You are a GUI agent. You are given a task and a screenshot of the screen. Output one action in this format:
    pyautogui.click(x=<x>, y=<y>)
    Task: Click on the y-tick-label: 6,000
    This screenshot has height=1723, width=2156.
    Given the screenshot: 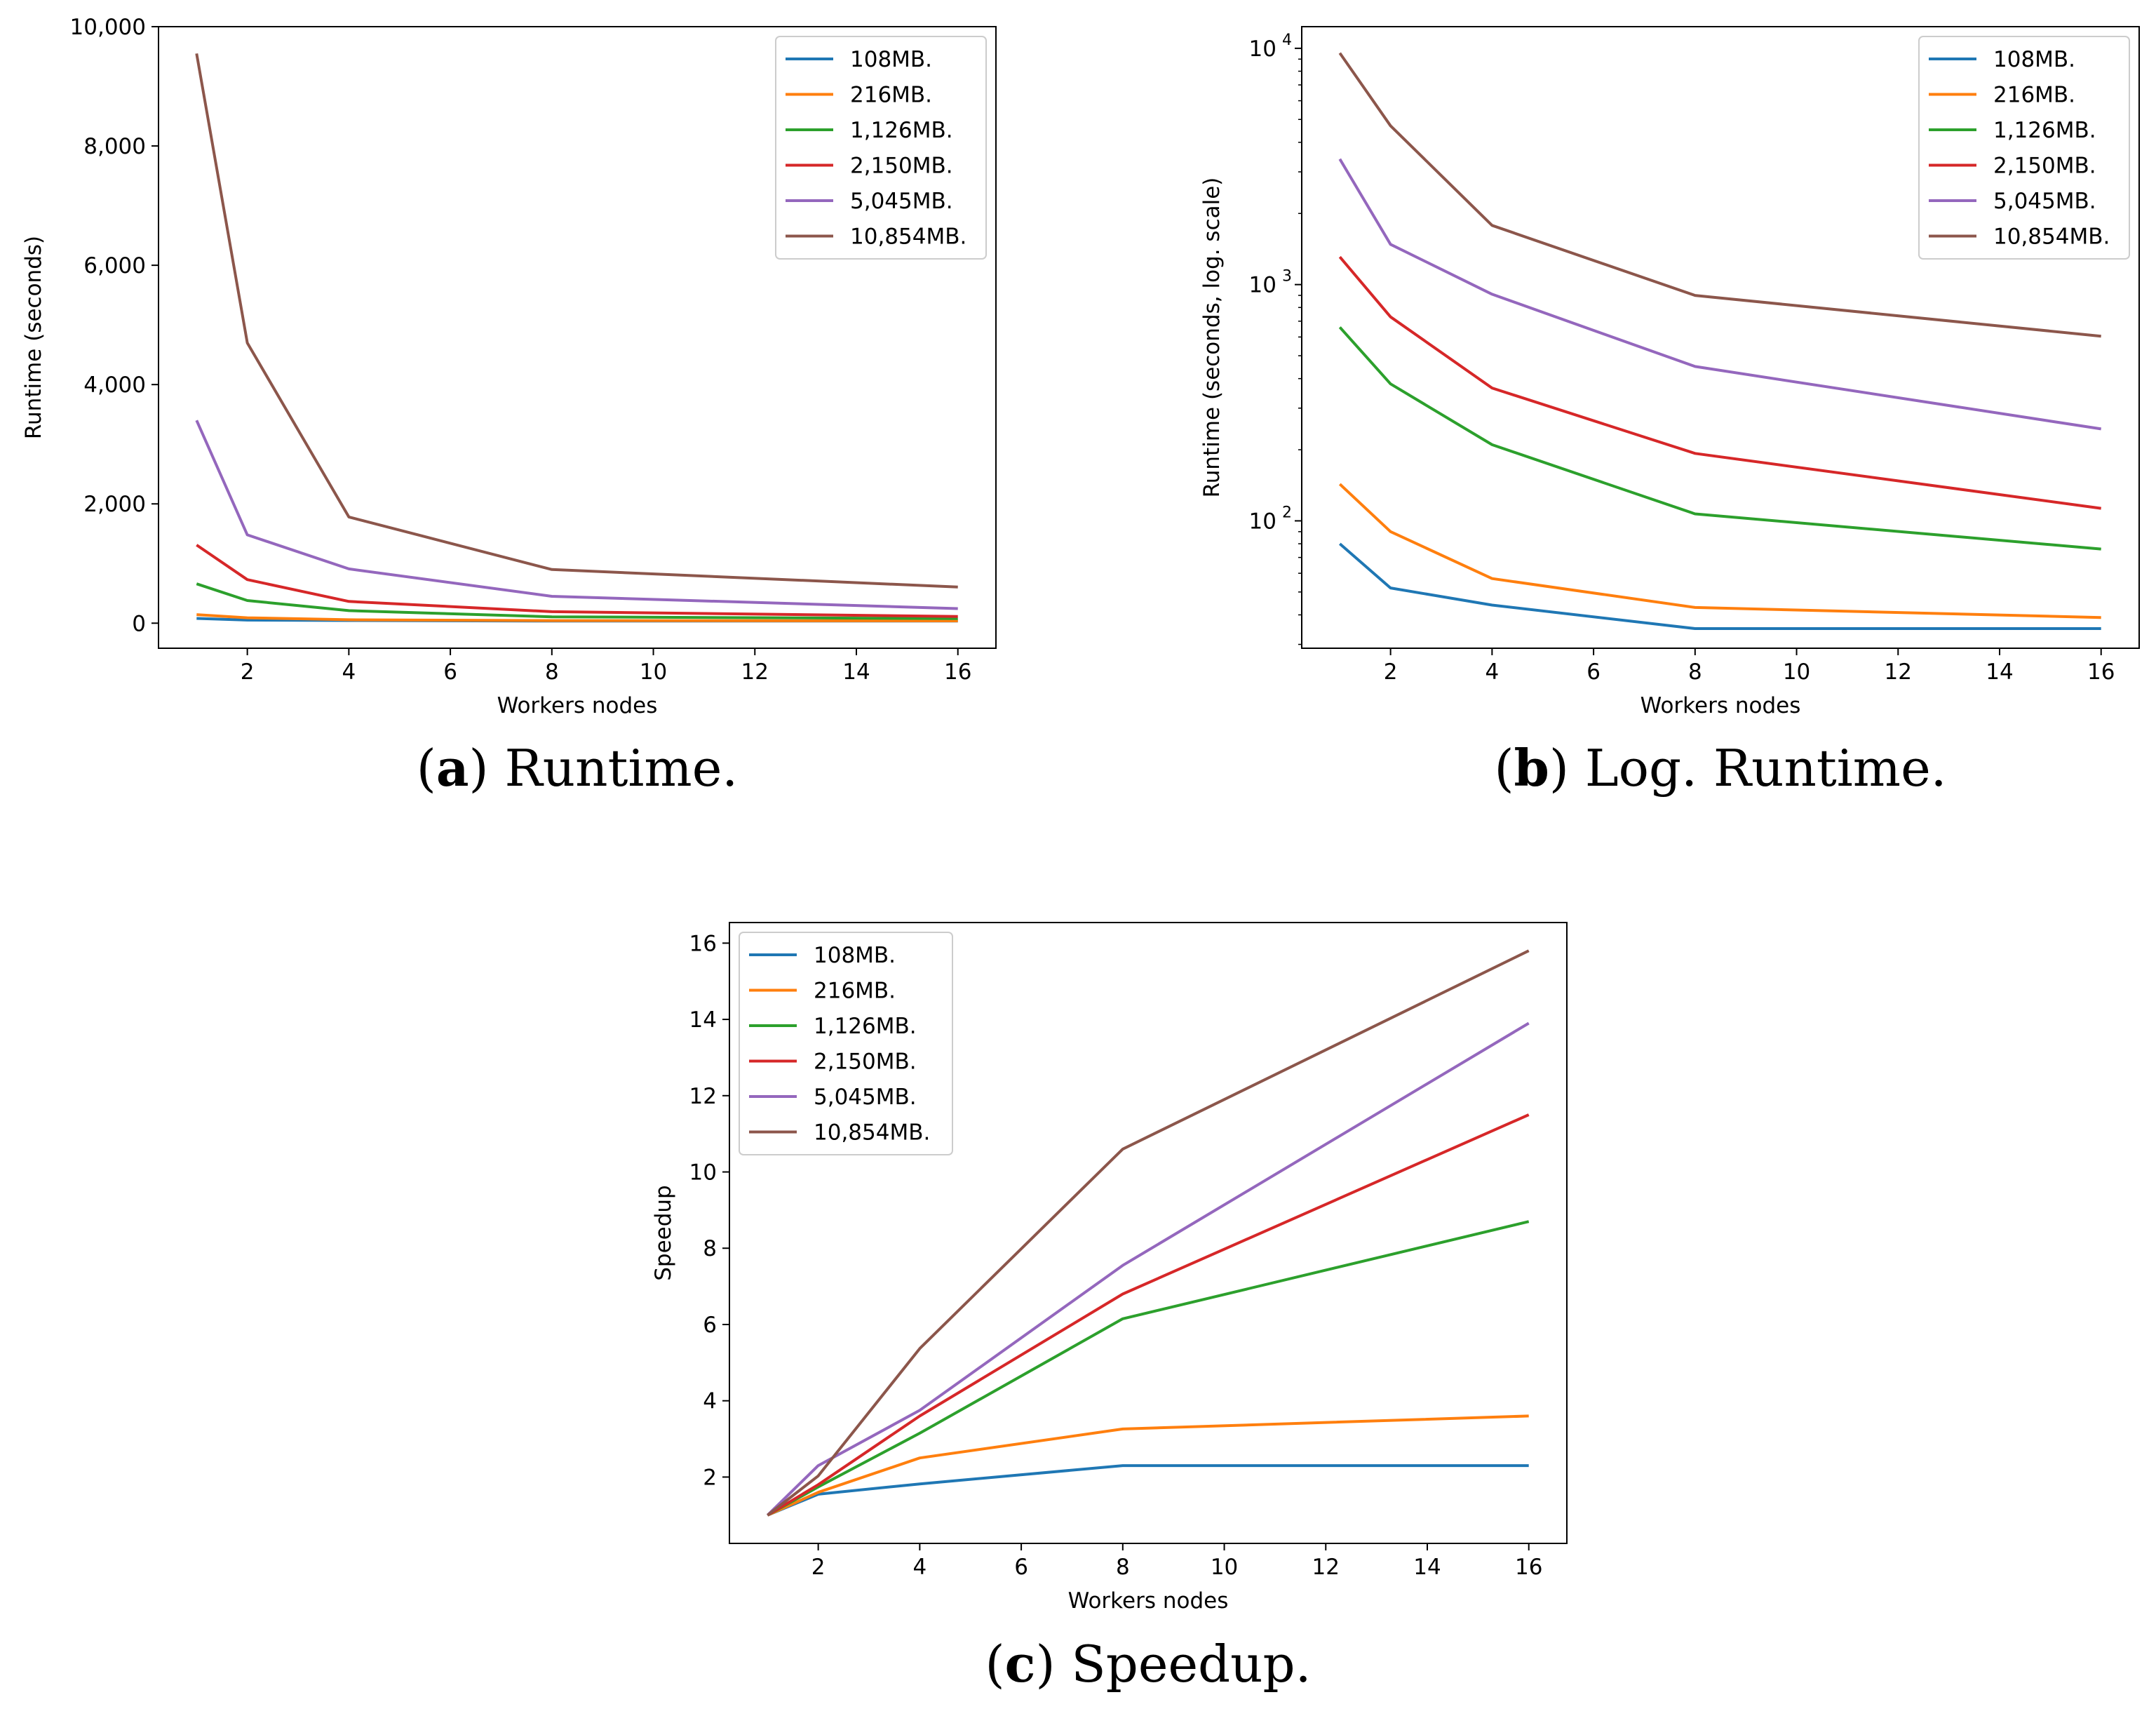 What is the action you would take?
    pyautogui.click(x=115, y=266)
    